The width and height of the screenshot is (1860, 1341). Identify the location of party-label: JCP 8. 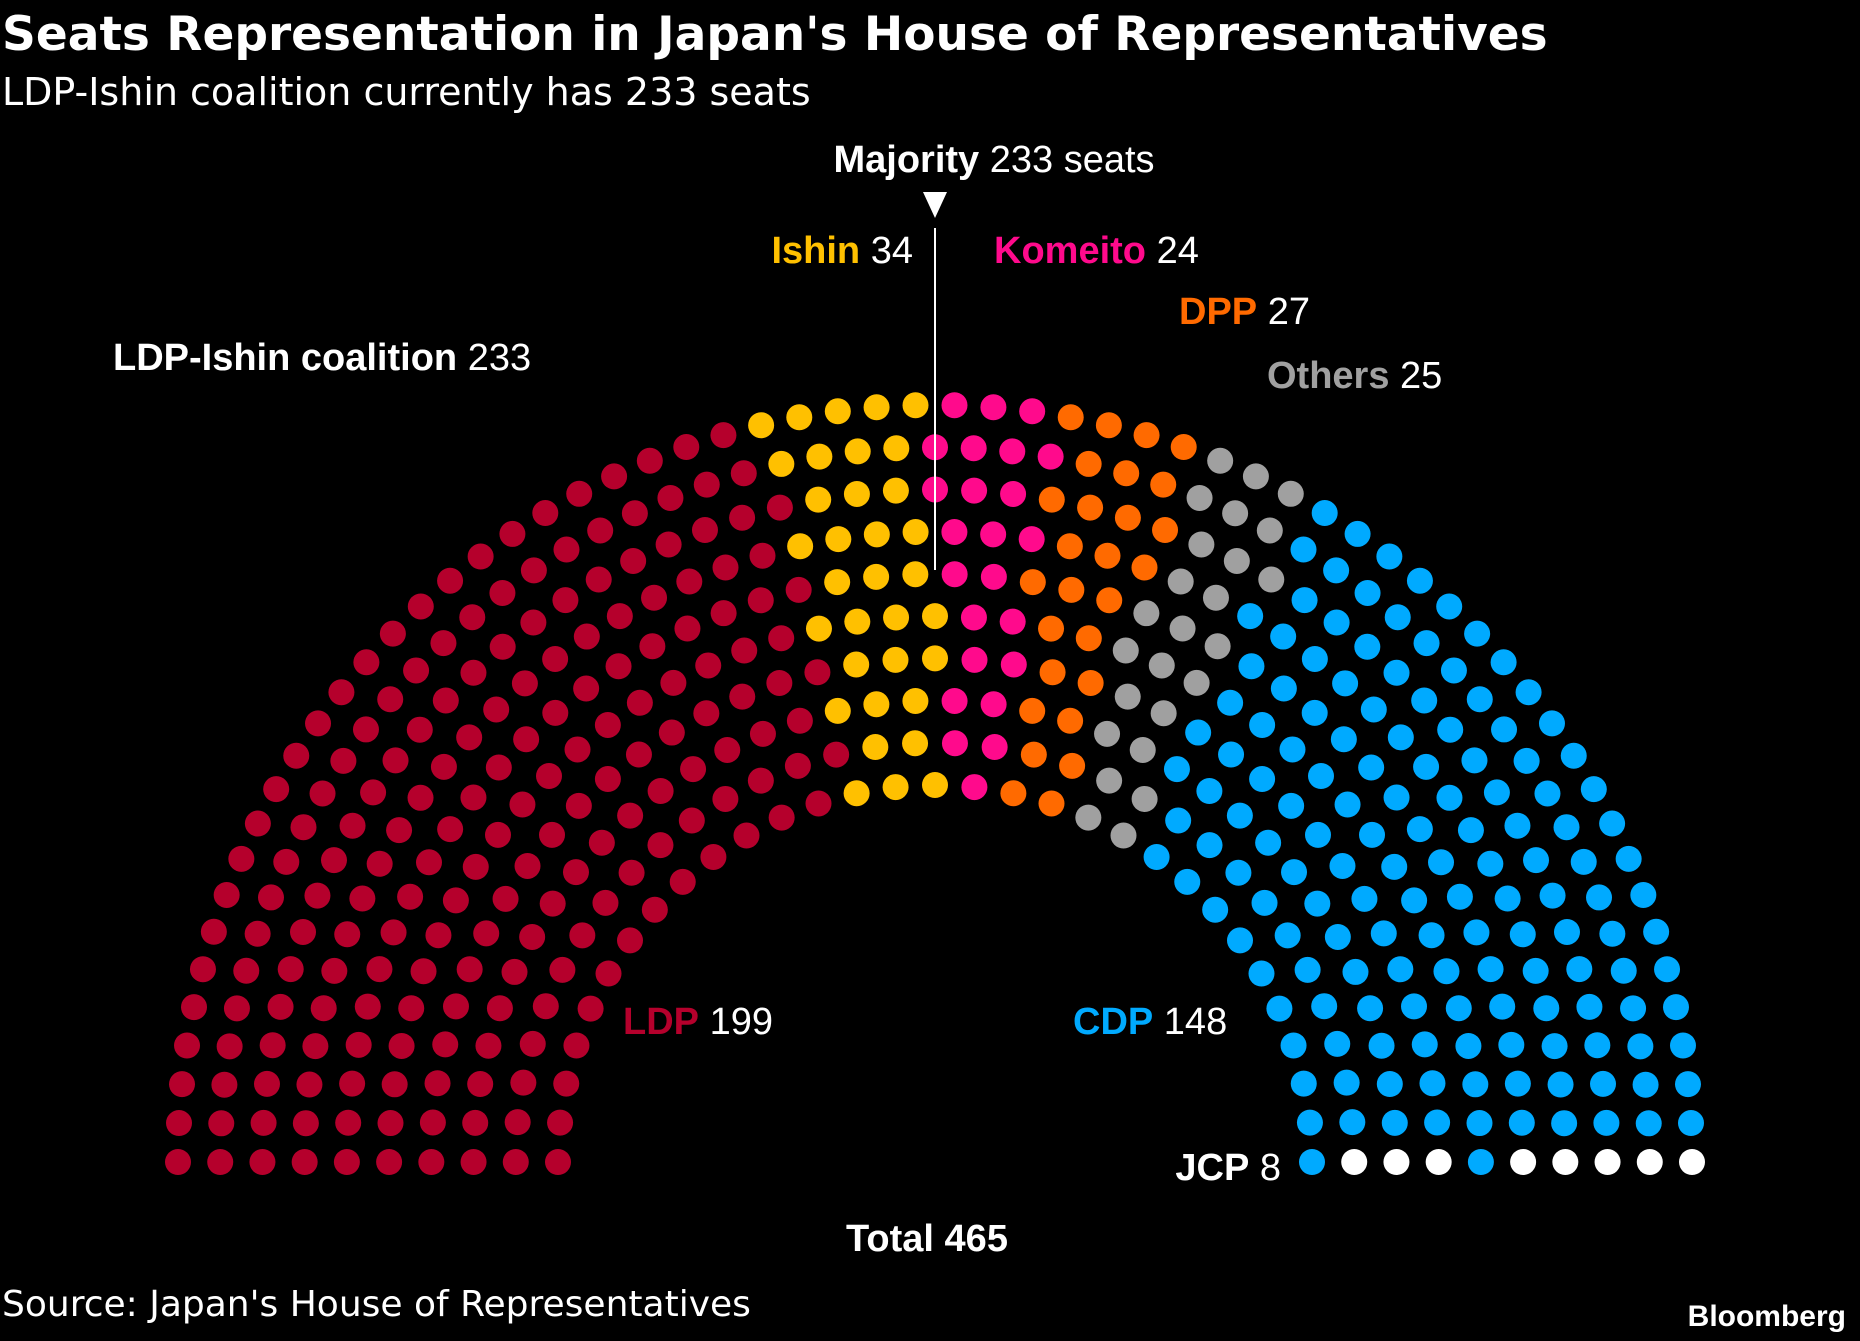
(1228, 1168).